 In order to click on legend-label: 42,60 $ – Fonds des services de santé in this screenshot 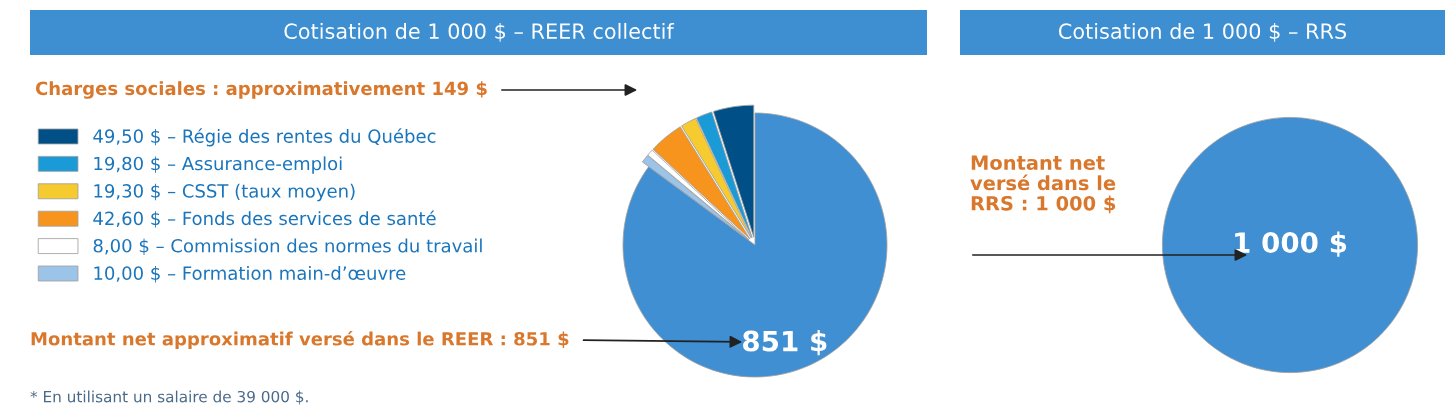, I will do `click(264, 219)`.